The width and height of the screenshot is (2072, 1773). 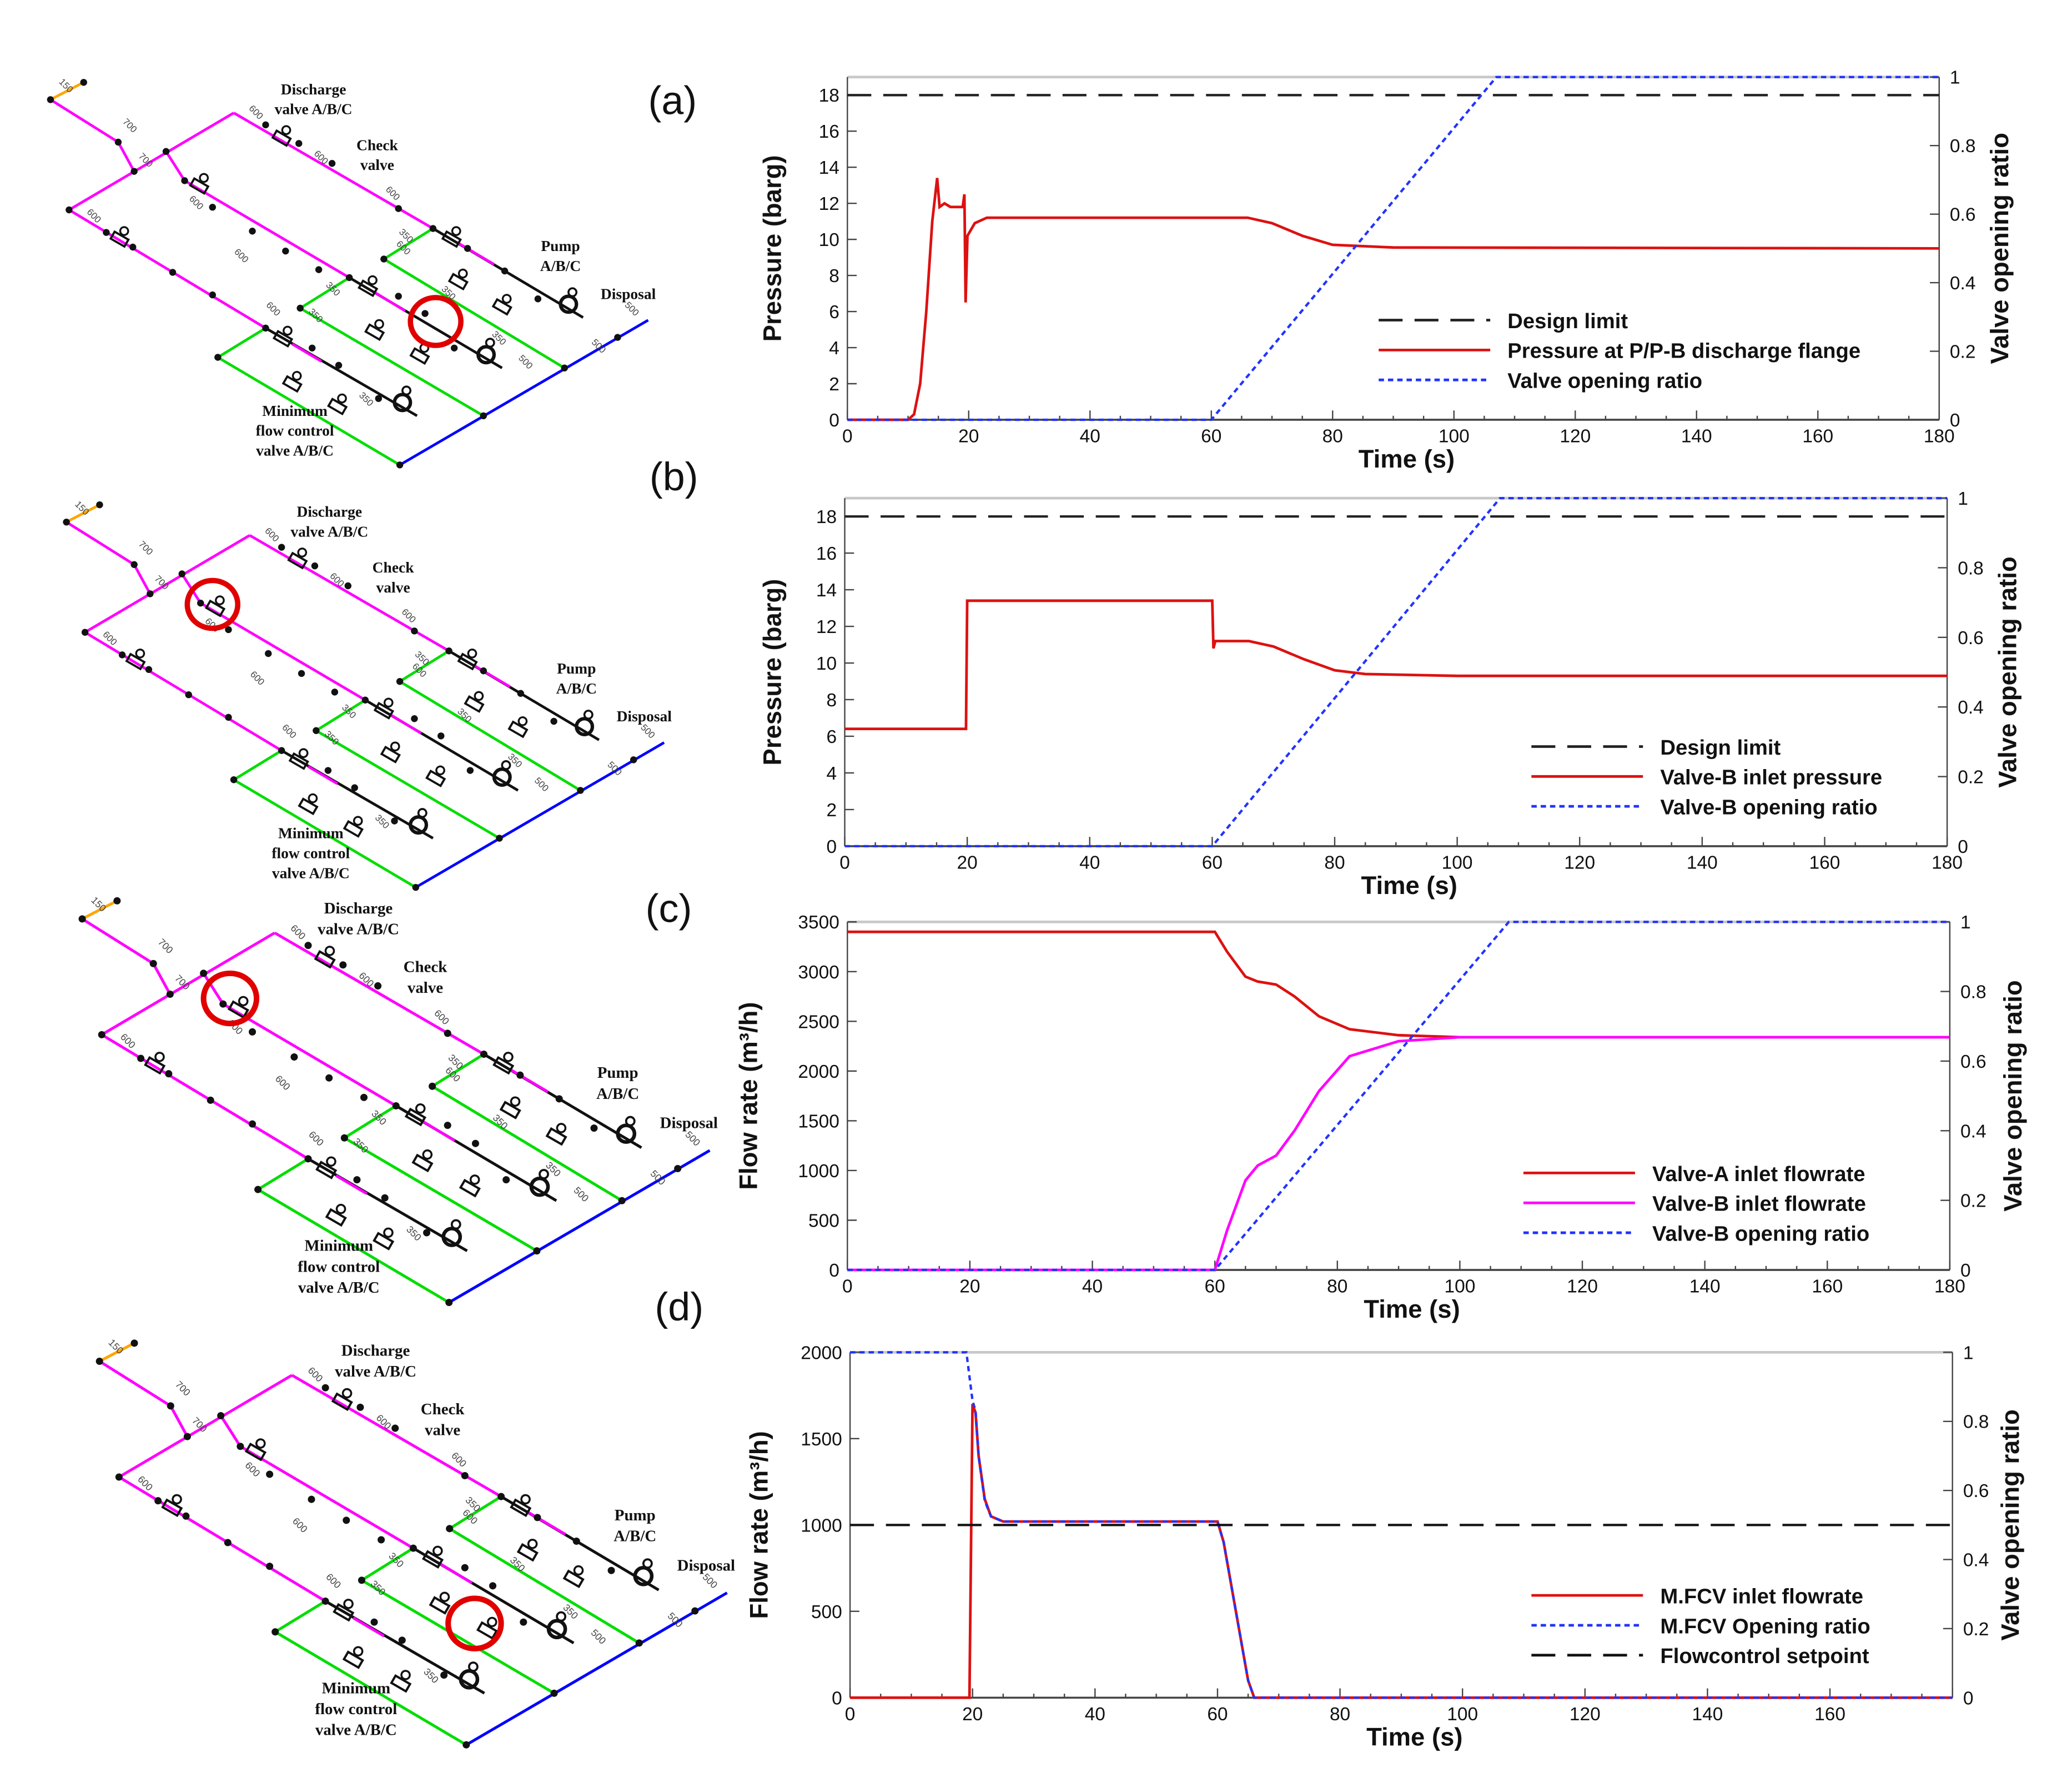 I want to click on x-tick-label: 120, so click(x=1575, y=437).